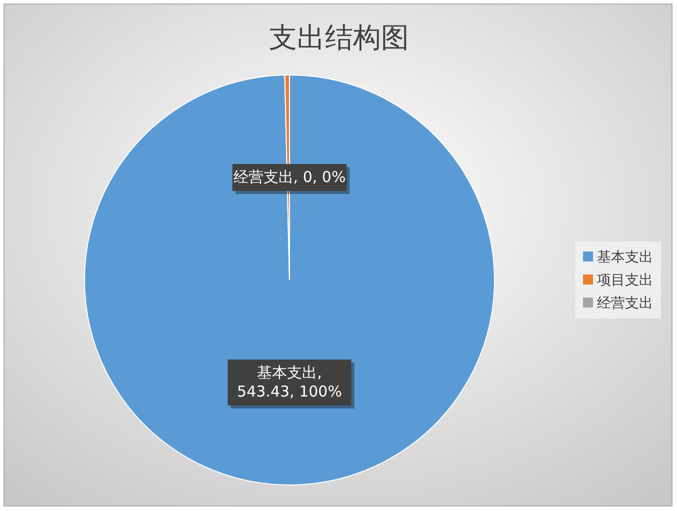  What do you see at coordinates (625, 258) in the screenshot?
I see `slice-label: 基本支出` at bounding box center [625, 258].